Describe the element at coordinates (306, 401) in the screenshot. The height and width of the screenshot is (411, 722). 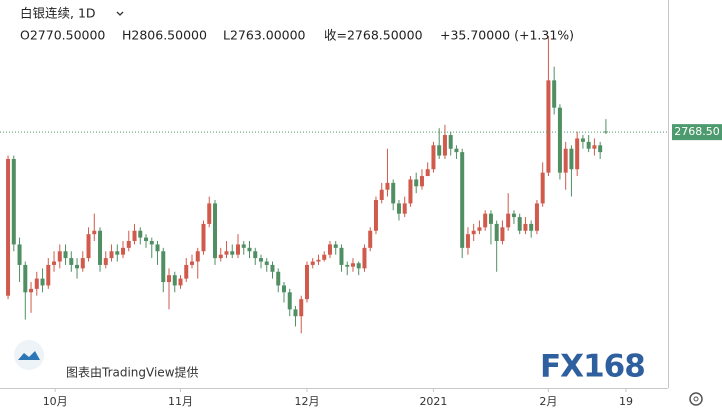
I see `x-tick-label: 12月` at that location.